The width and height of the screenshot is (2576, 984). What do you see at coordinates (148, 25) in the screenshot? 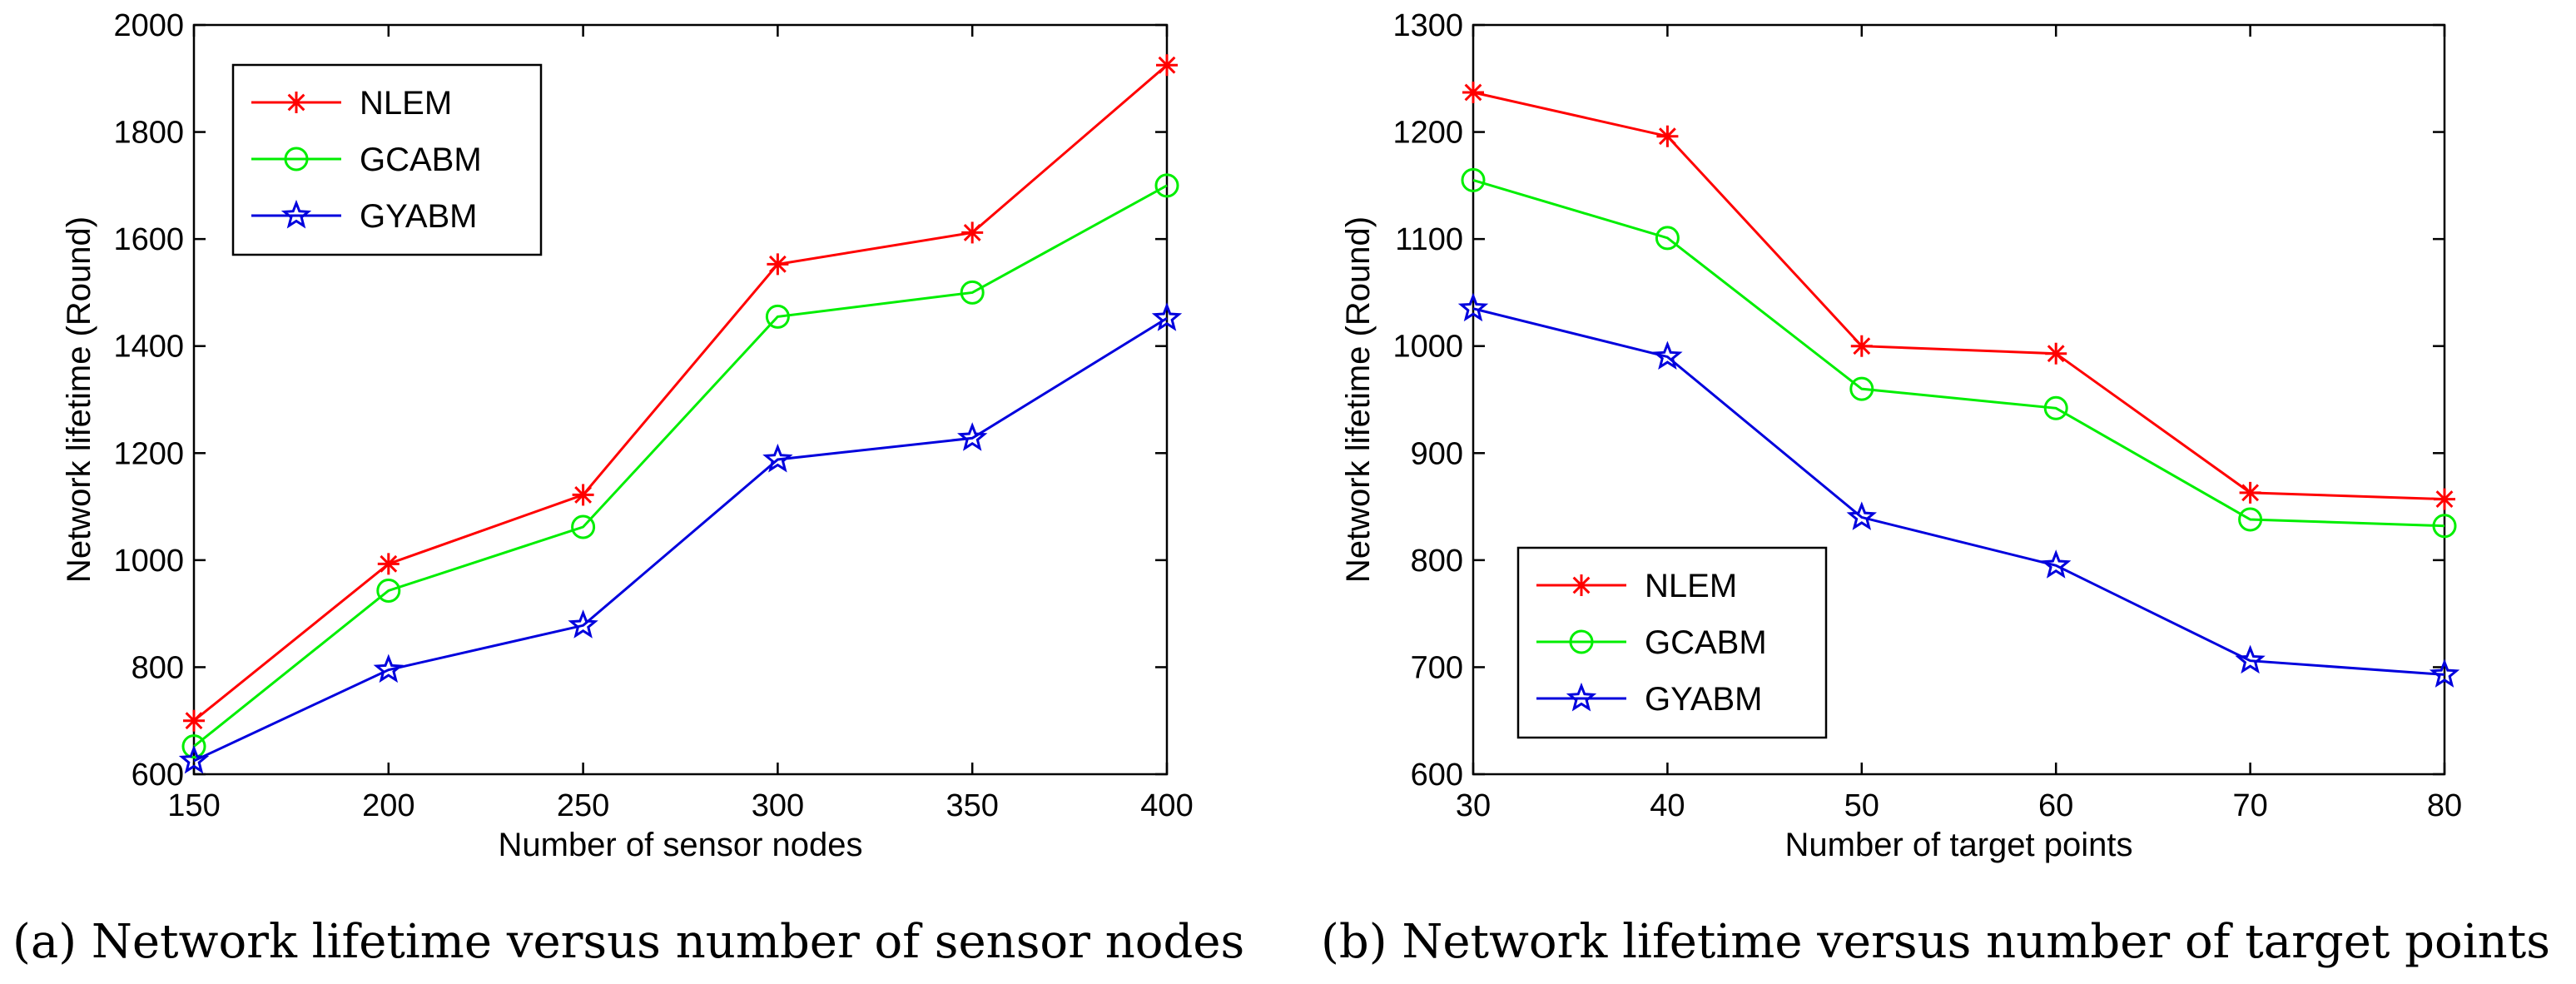
I see `y-tick-label: 2000` at bounding box center [148, 25].